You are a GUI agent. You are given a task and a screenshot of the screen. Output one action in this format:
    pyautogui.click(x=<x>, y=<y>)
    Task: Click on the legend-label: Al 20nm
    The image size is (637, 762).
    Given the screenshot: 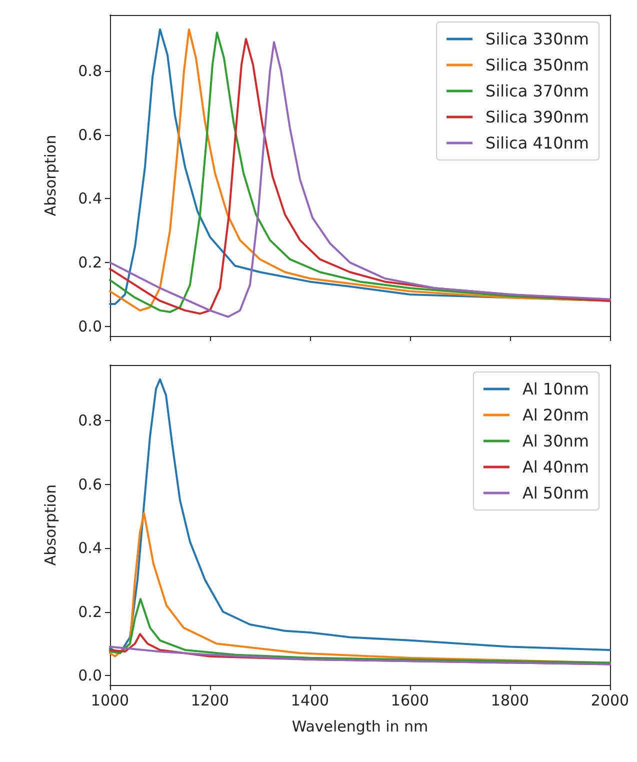 What is the action you would take?
    pyautogui.click(x=555, y=415)
    